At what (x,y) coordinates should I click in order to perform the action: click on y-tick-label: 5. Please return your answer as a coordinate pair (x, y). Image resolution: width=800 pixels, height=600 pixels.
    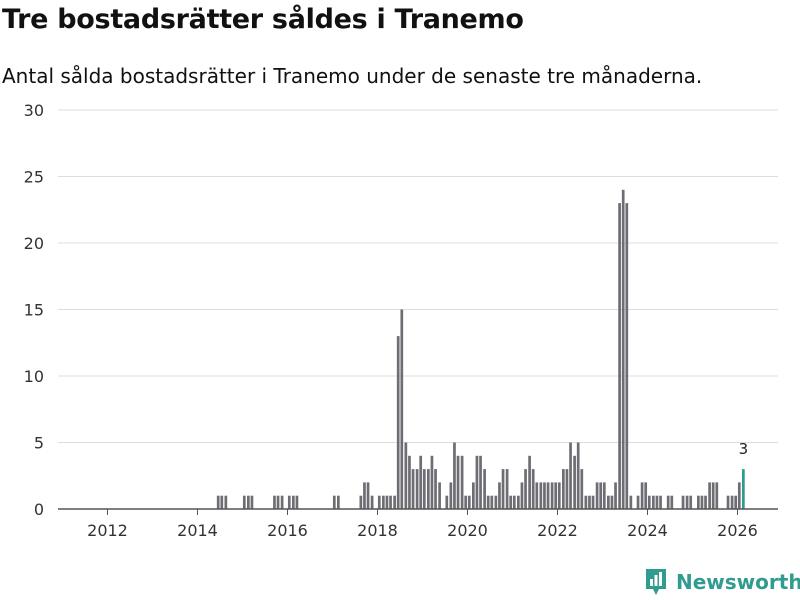
    Looking at the image, I should click on (39, 443).